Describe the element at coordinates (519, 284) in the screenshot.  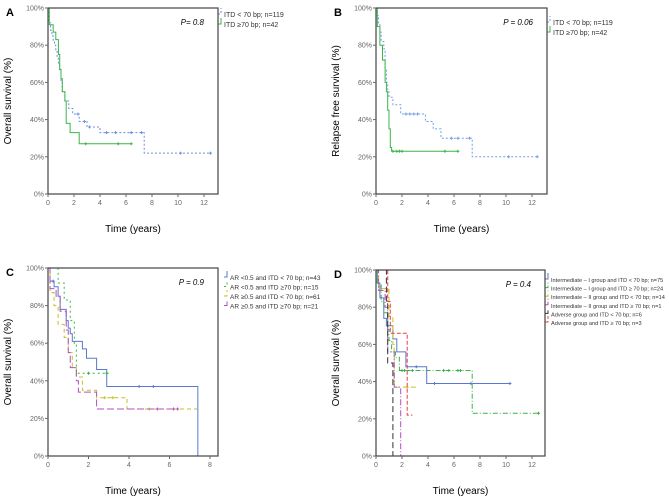
I see `p-value: P = 0.4` at that location.